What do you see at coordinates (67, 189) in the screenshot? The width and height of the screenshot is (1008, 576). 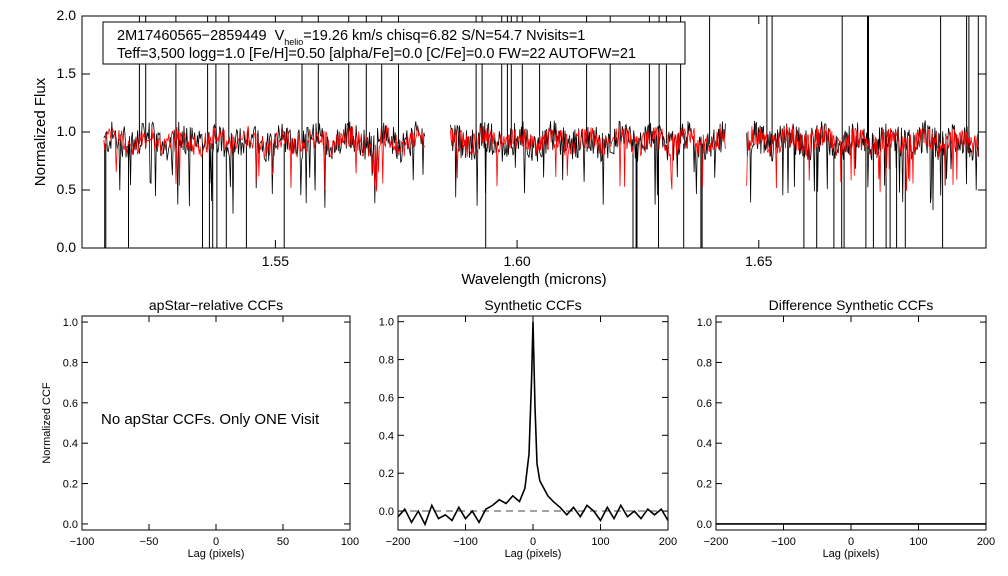 I see `y-tick-label: 0.5` at bounding box center [67, 189].